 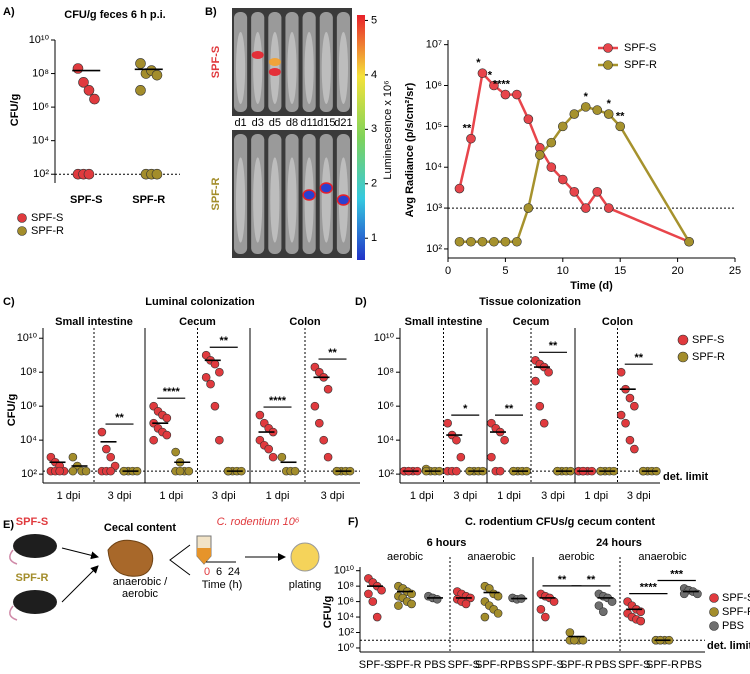 What do you see at coordinates (434, 45) in the screenshot?
I see `y-tick-label: 10⁷` at bounding box center [434, 45].